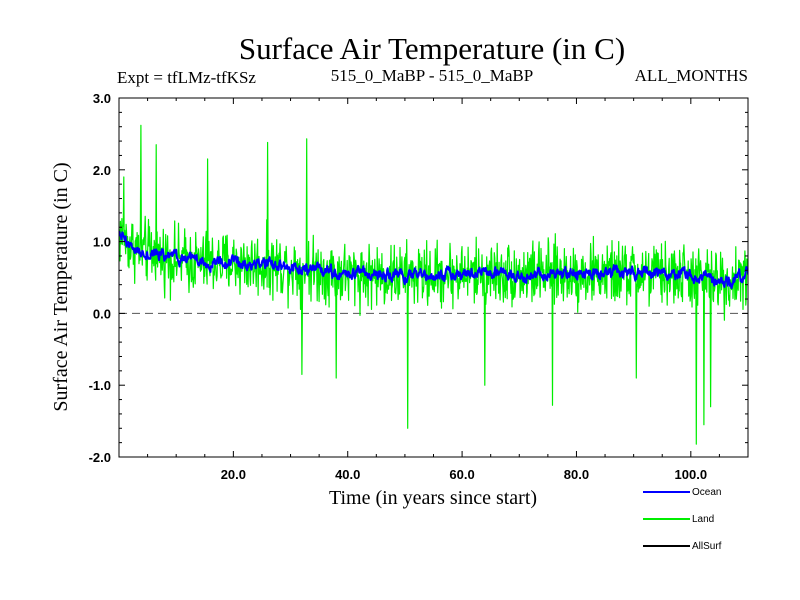 The height and width of the screenshot is (600, 800). Describe the element at coordinates (706, 492) in the screenshot. I see `legend-label-ocean: Ocean` at that location.